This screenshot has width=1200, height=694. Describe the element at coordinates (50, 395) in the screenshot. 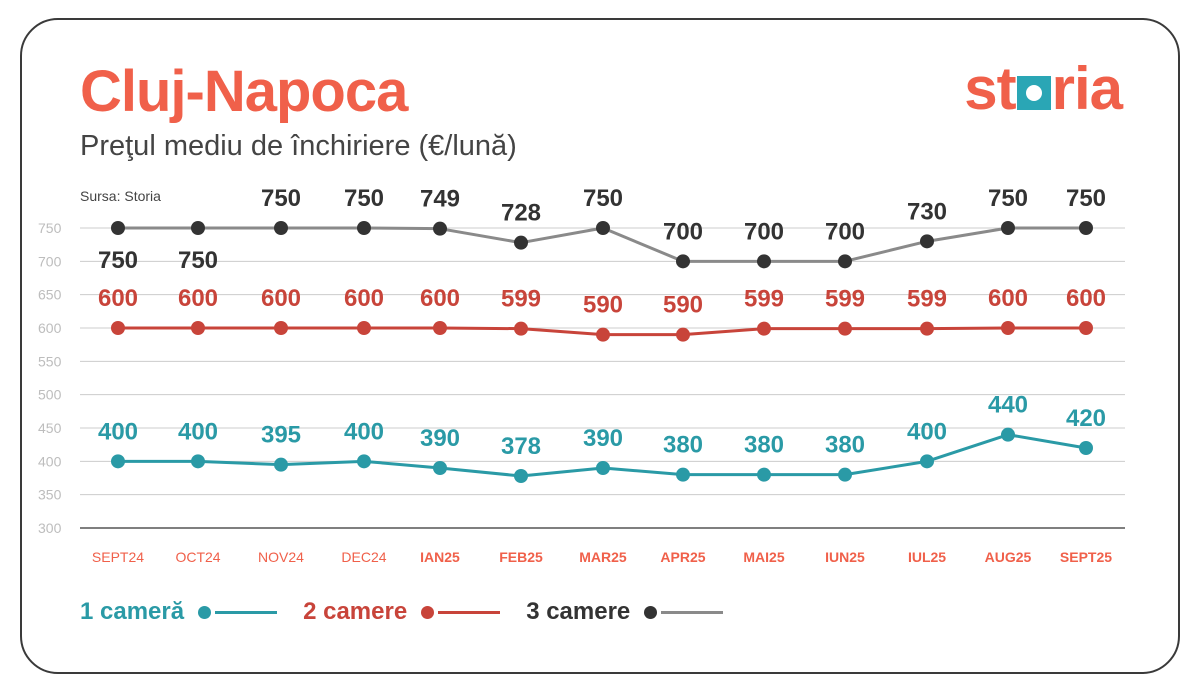

I see `y-tick-label: 500` at that location.